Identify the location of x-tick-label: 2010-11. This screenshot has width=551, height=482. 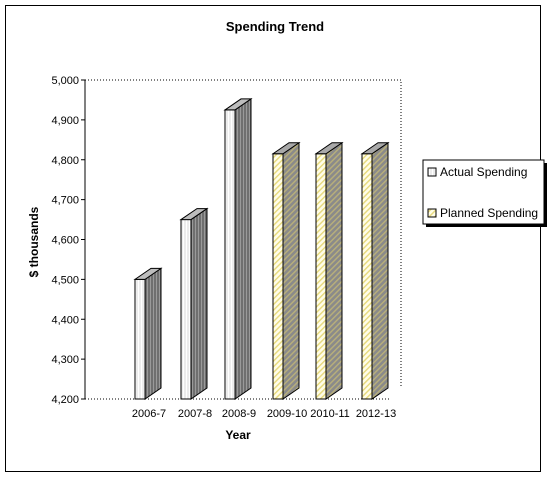
(330, 414).